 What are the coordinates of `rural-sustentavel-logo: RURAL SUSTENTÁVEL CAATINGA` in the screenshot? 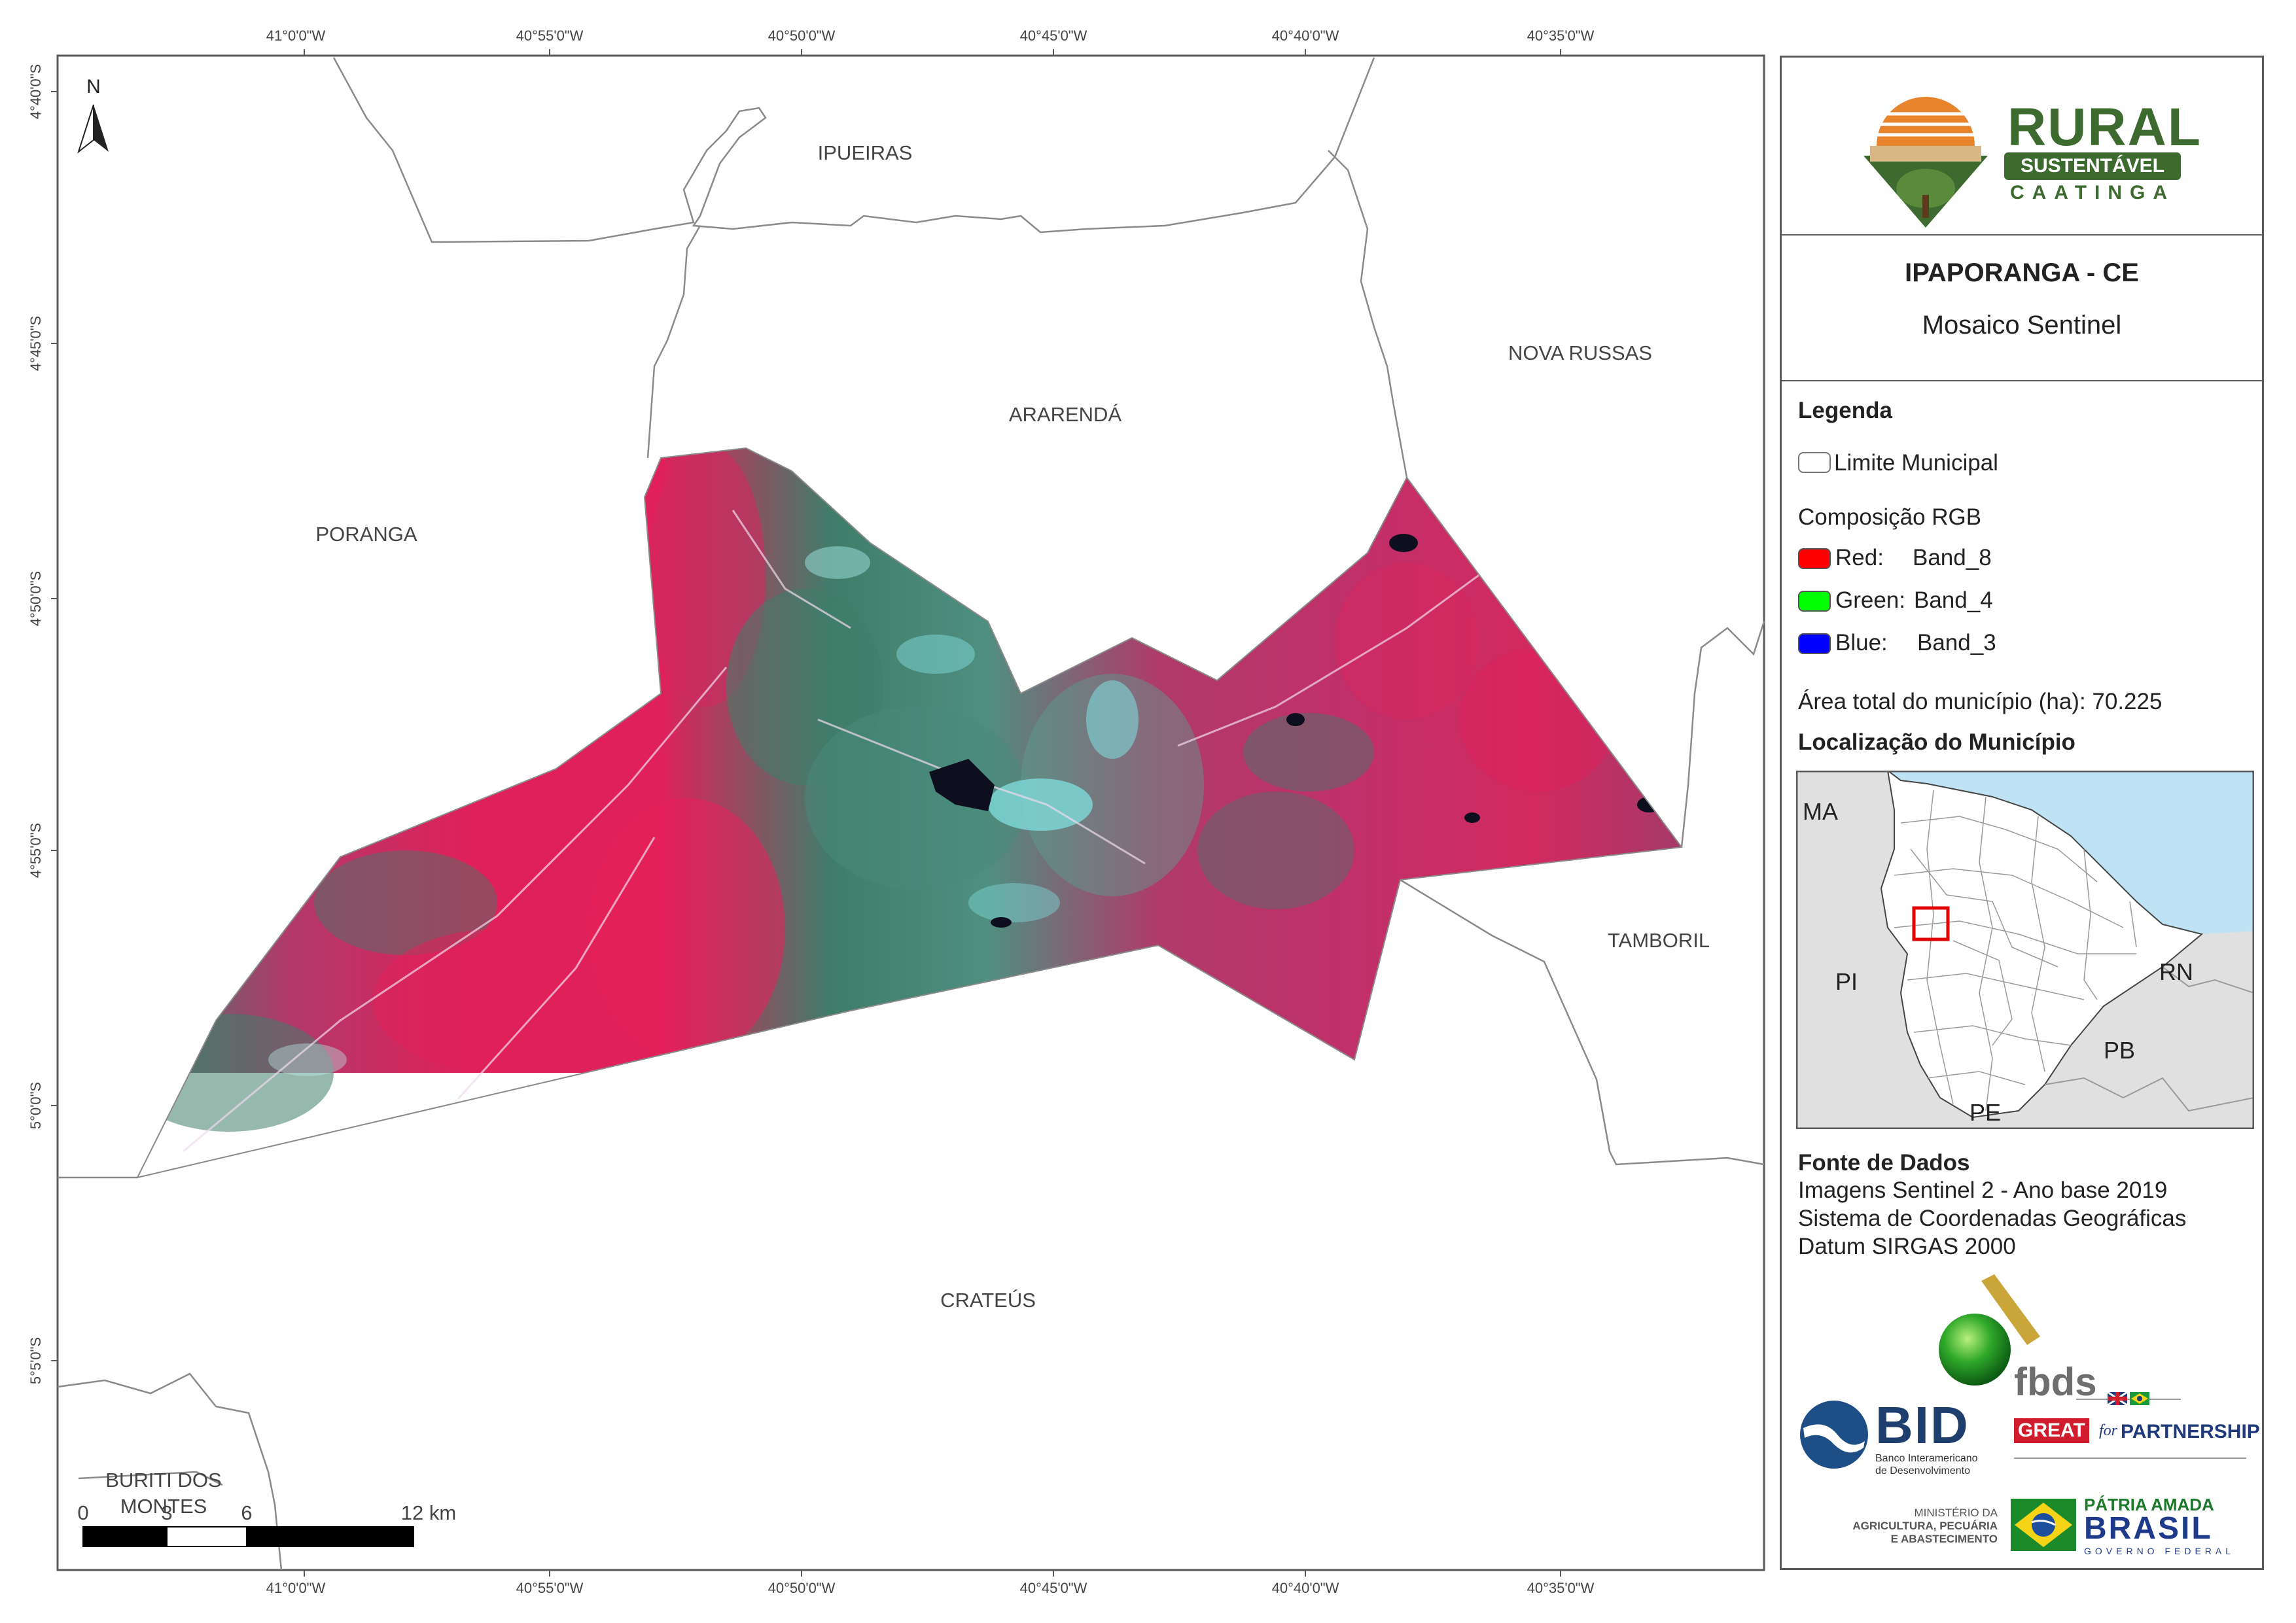 It's located at (2022, 146).